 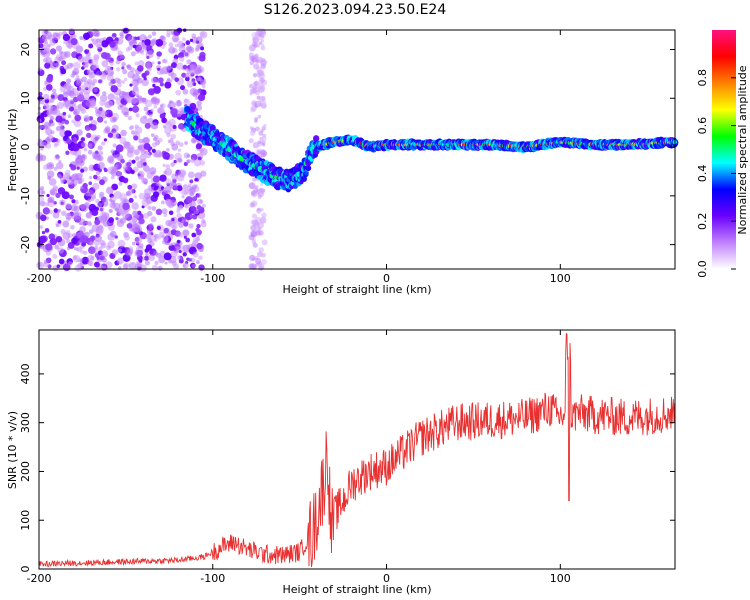 What do you see at coordinates (25, 373) in the screenshot?
I see `snr-y-tick-label: 400` at bounding box center [25, 373].